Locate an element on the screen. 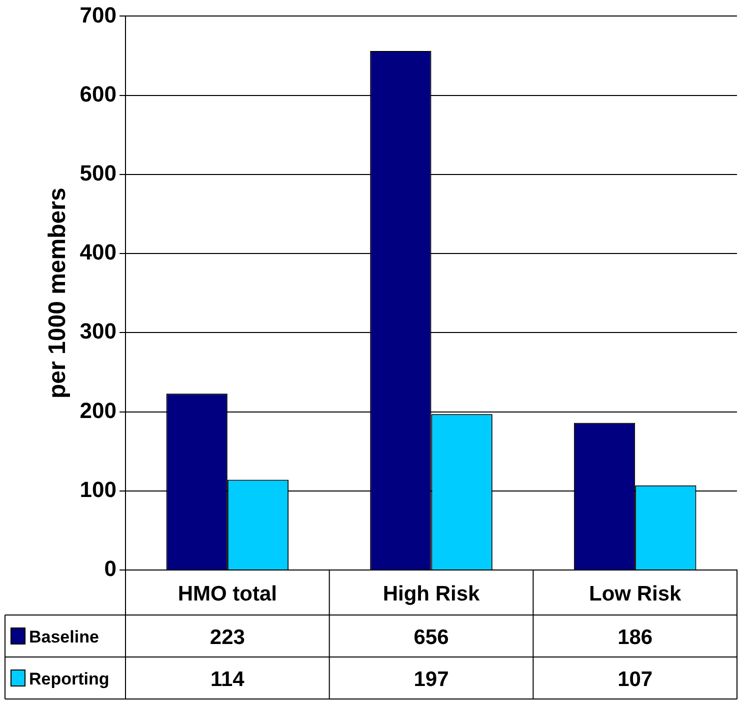 Image resolution: width=747 pixels, height=705 pixels. y-tick-label: 400 is located at coordinates (98, 252).